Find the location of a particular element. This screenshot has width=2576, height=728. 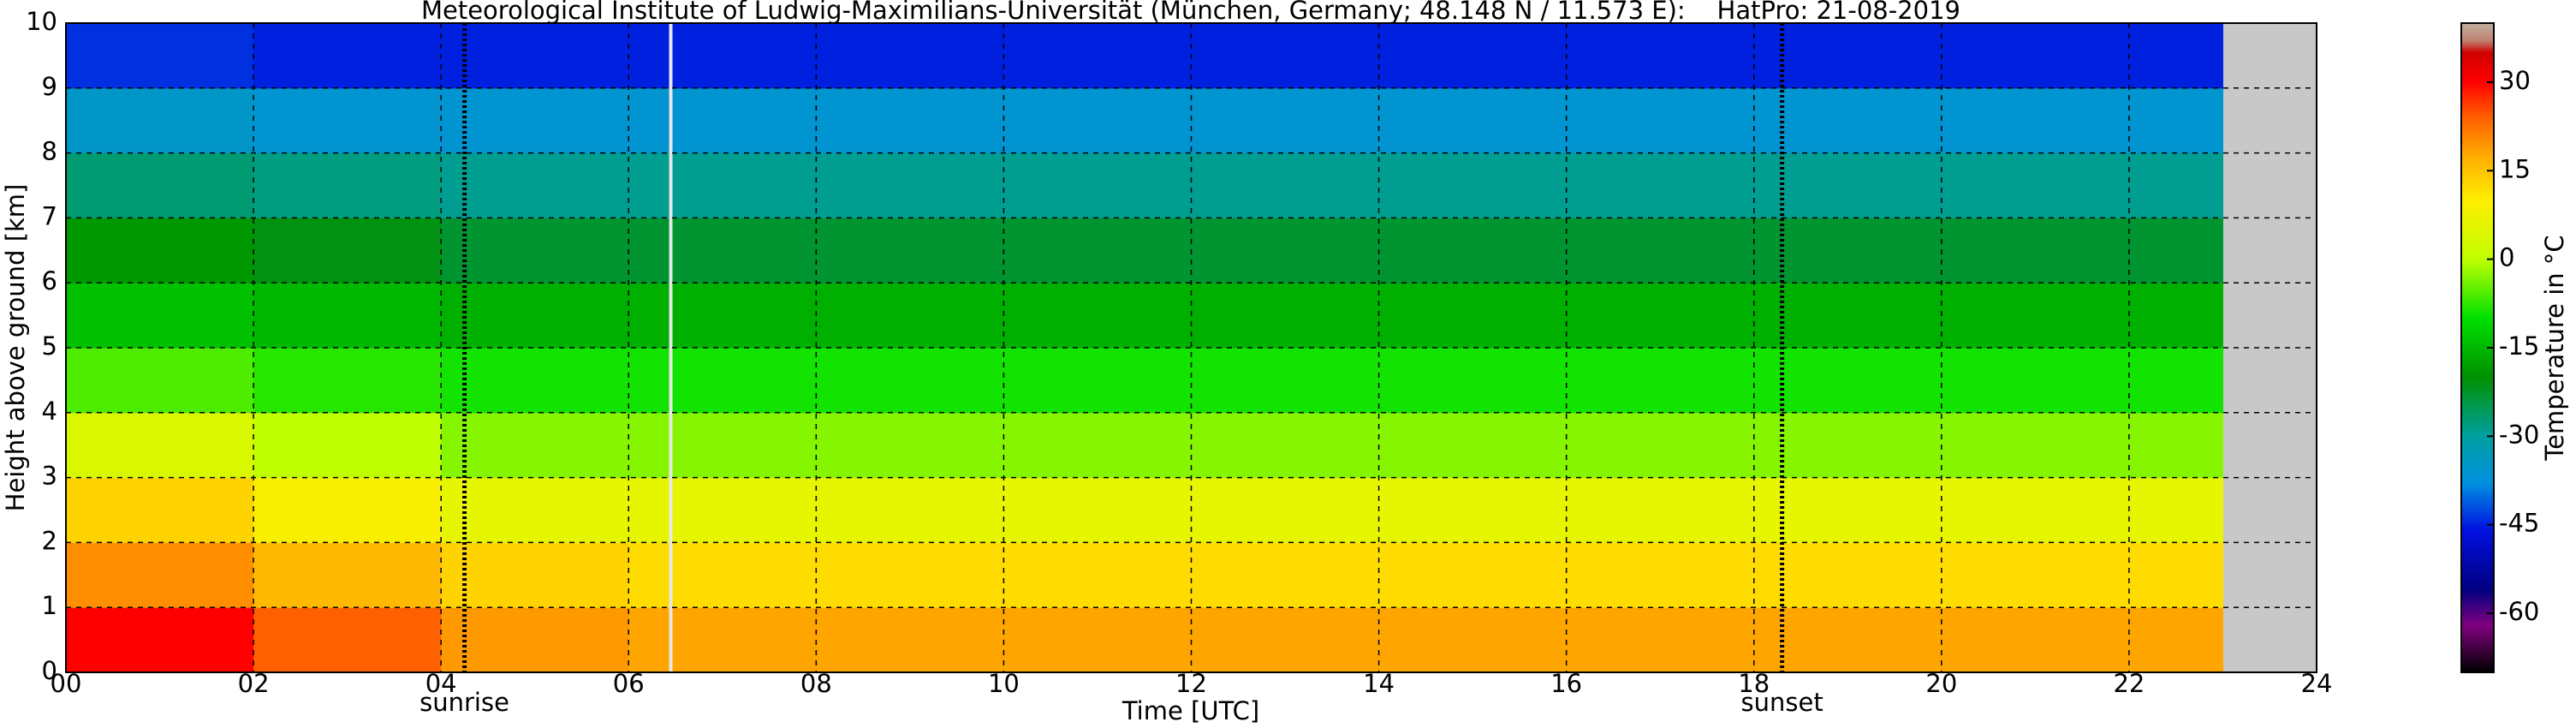

colorbar is located at coordinates (2477, 348).